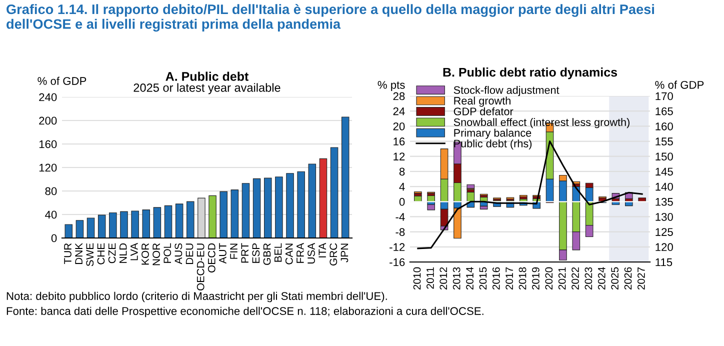  What do you see at coordinates (664, 202) in the screenshot?
I see `y2-tick-label: 135` at bounding box center [664, 202].